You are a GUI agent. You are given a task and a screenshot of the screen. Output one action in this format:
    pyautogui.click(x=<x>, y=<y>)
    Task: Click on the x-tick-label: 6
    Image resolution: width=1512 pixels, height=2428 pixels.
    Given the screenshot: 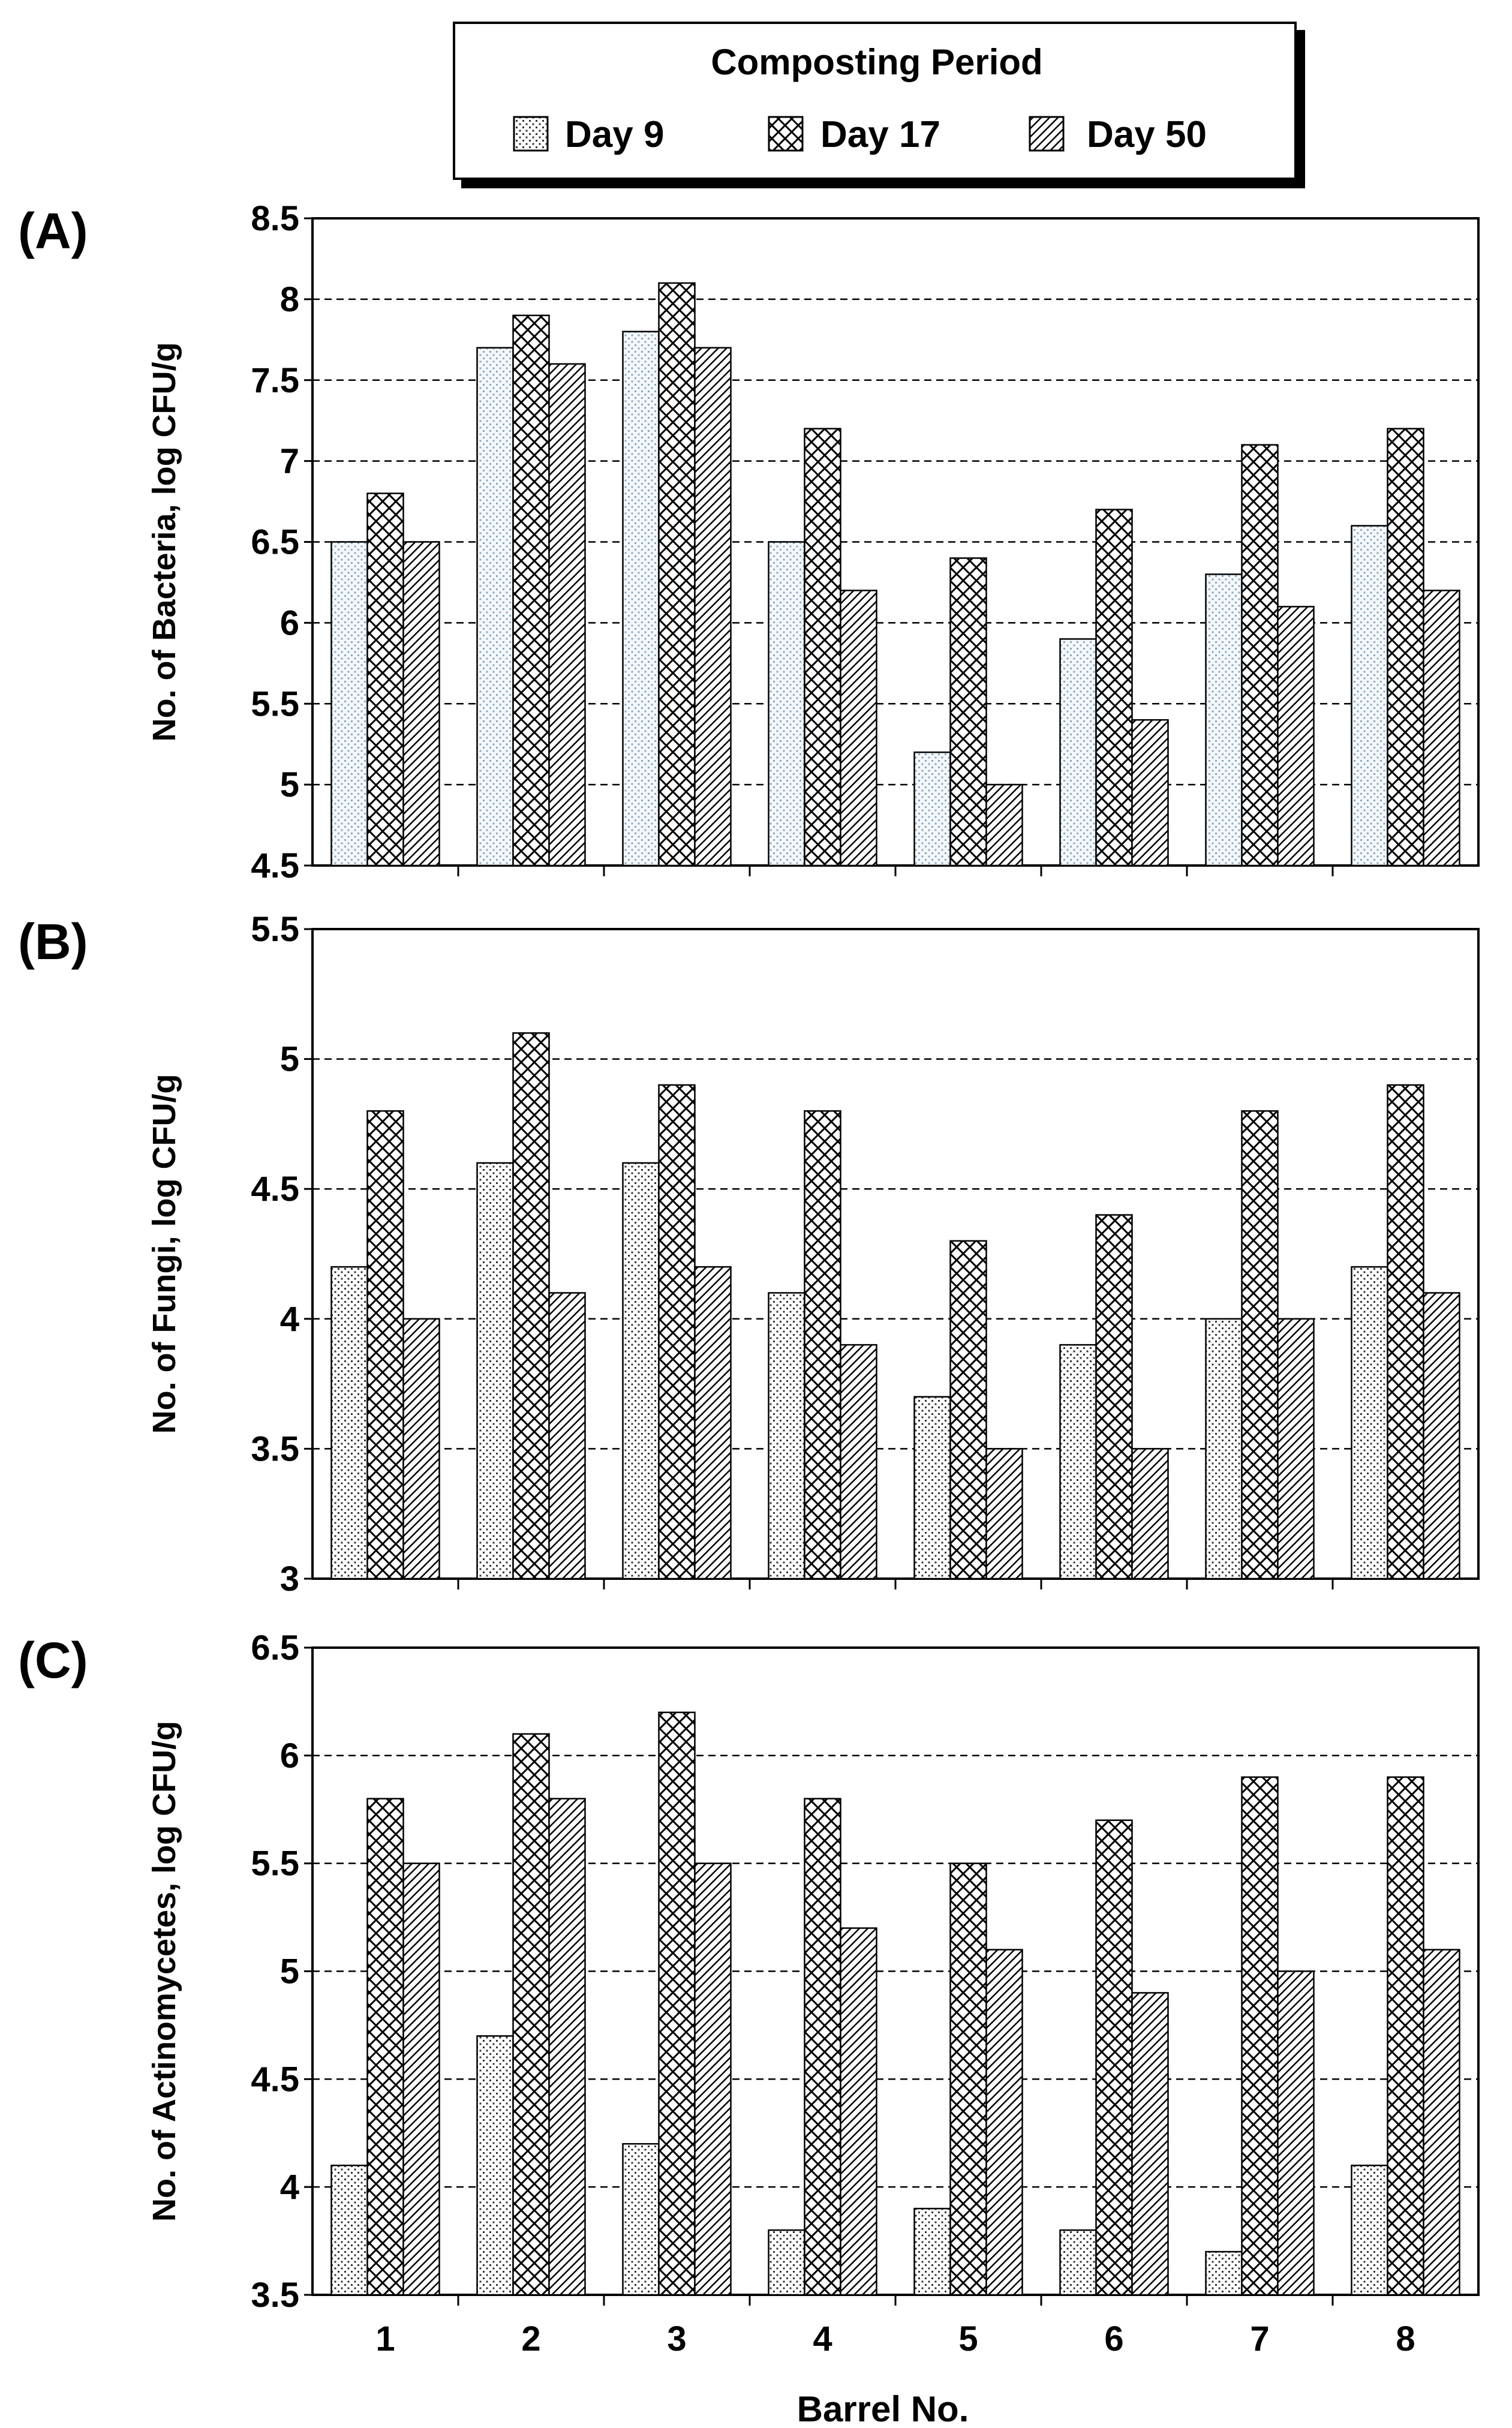 What is the action you would take?
    pyautogui.click(x=1113, y=2338)
    